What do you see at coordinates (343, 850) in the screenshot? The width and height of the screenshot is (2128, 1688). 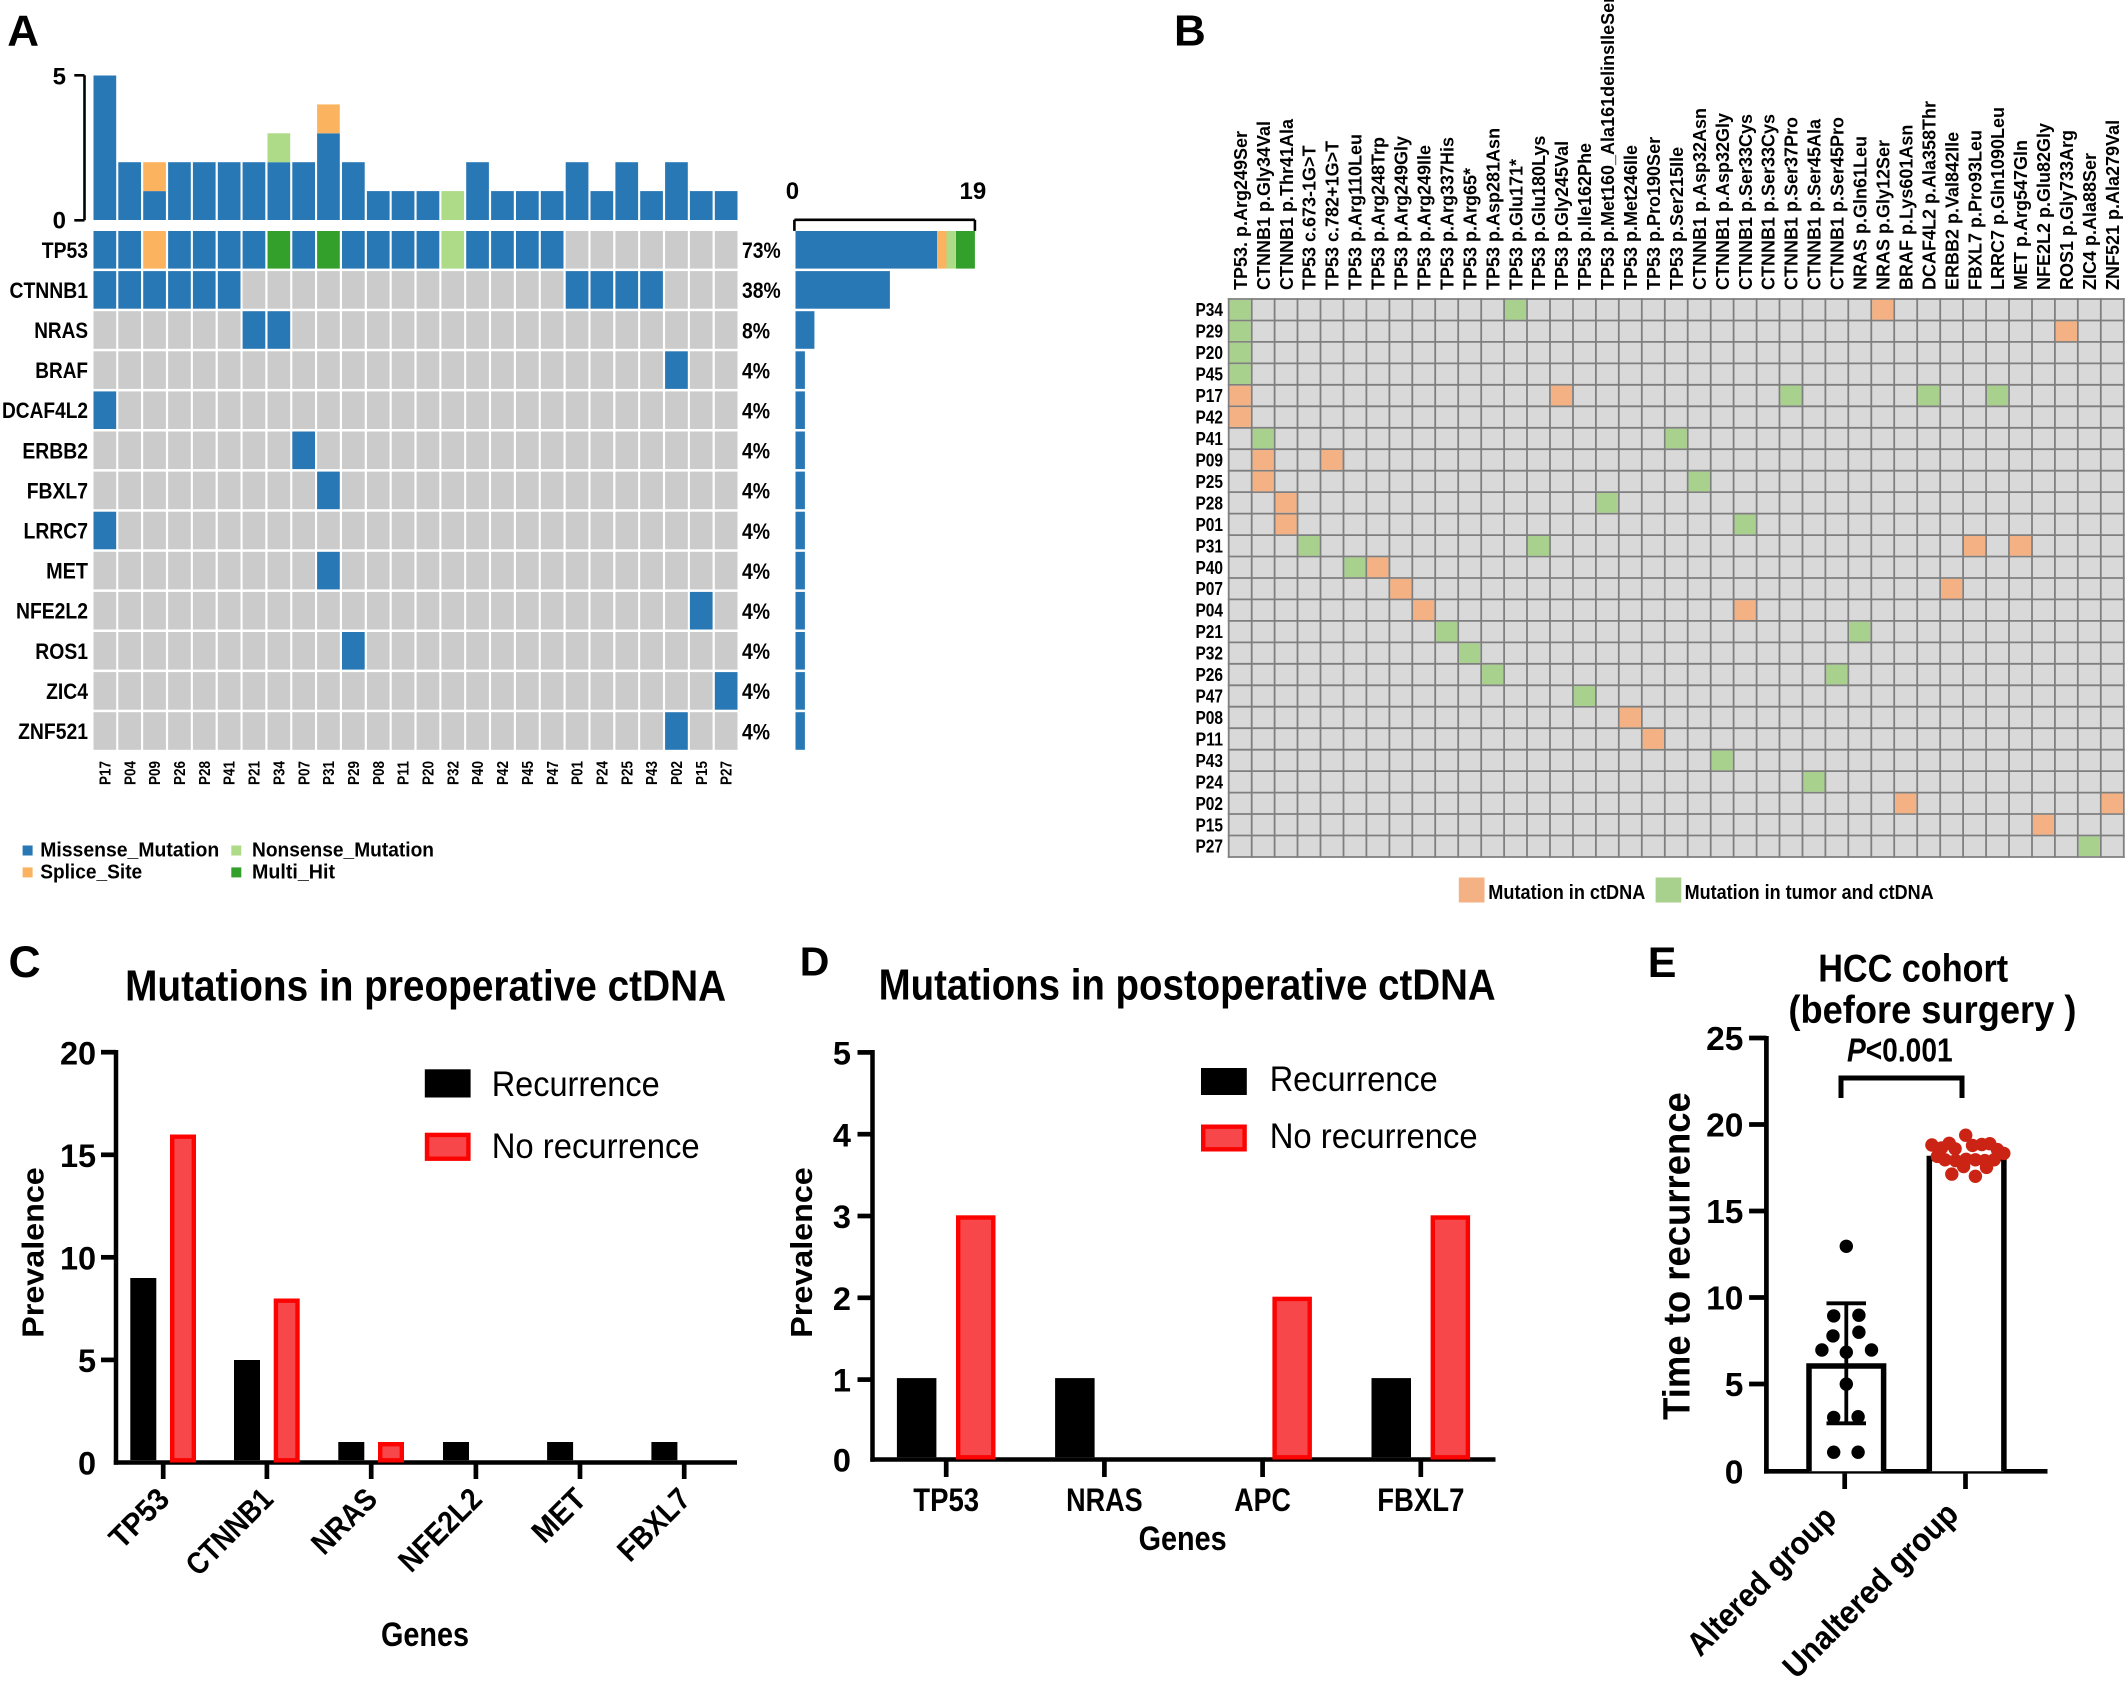 I see `svg-text: Nonsense_Mutation` at bounding box center [343, 850].